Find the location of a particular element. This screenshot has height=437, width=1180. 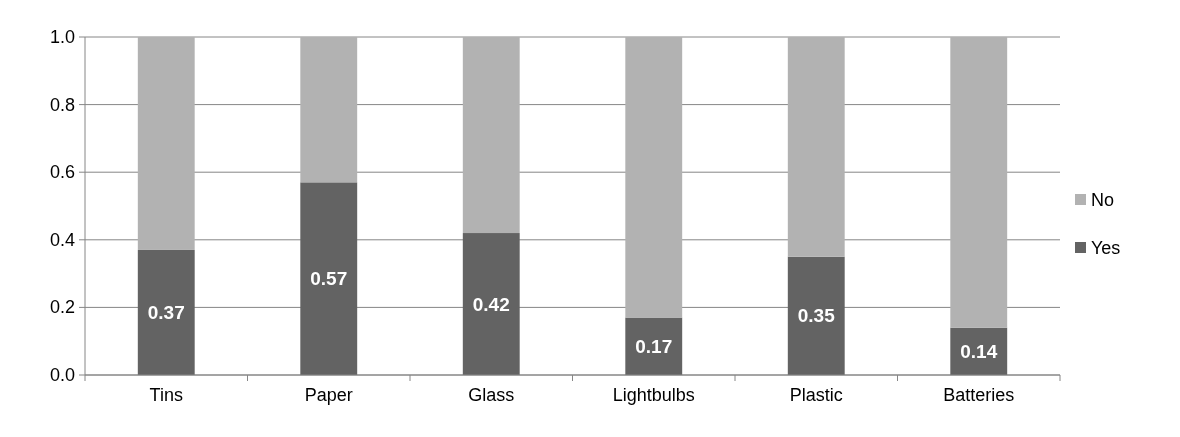

y-tick-label: 0.8 is located at coordinates (62, 104).